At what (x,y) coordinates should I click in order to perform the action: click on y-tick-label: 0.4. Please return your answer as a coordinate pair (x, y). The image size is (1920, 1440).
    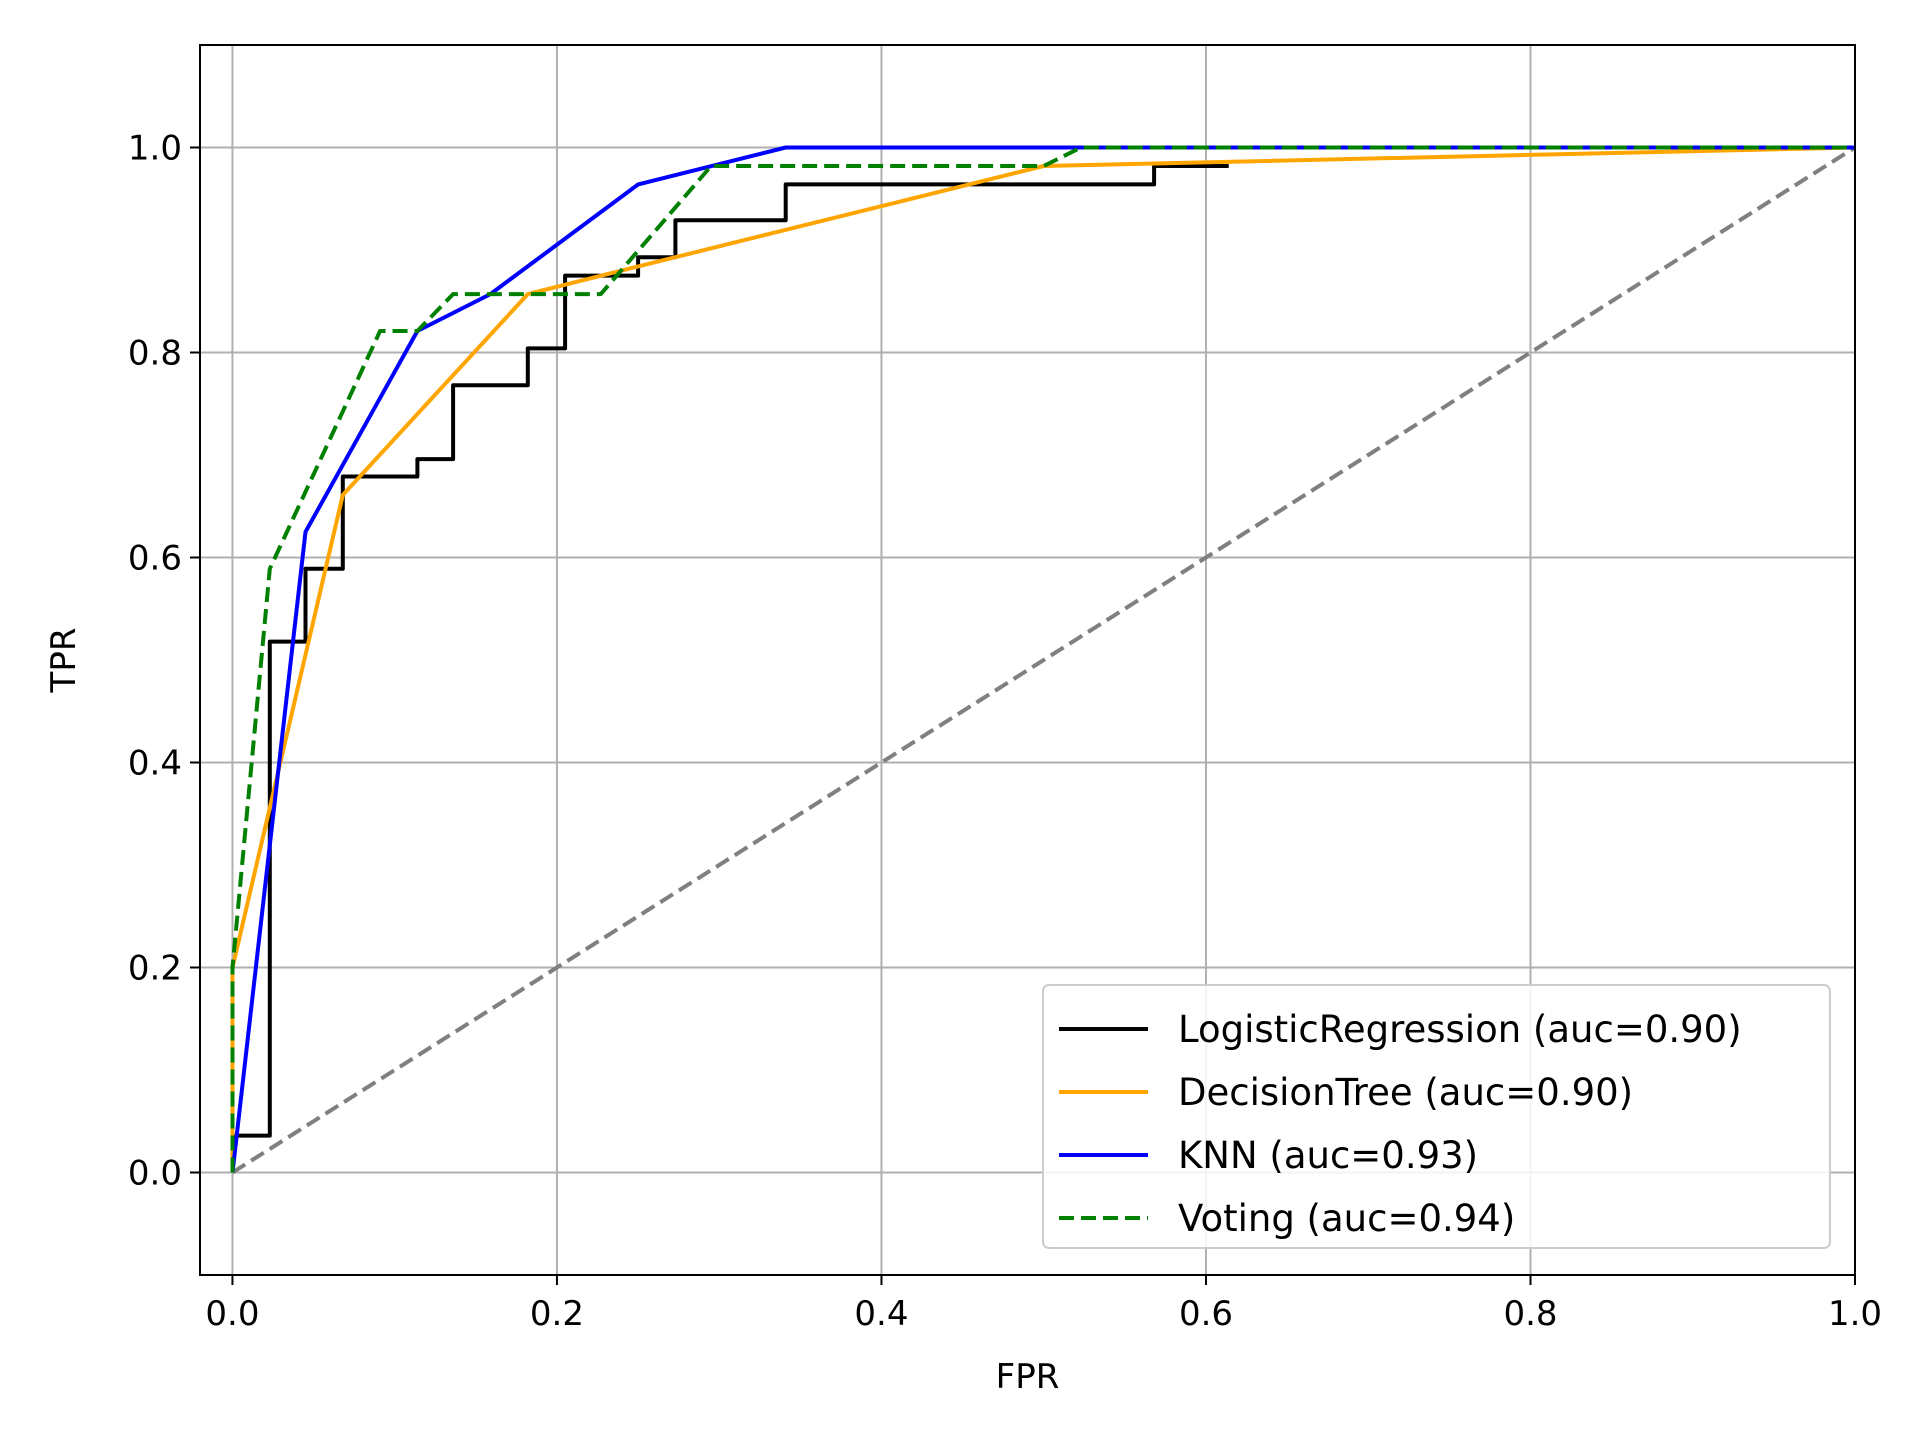
    Looking at the image, I should click on (155, 764).